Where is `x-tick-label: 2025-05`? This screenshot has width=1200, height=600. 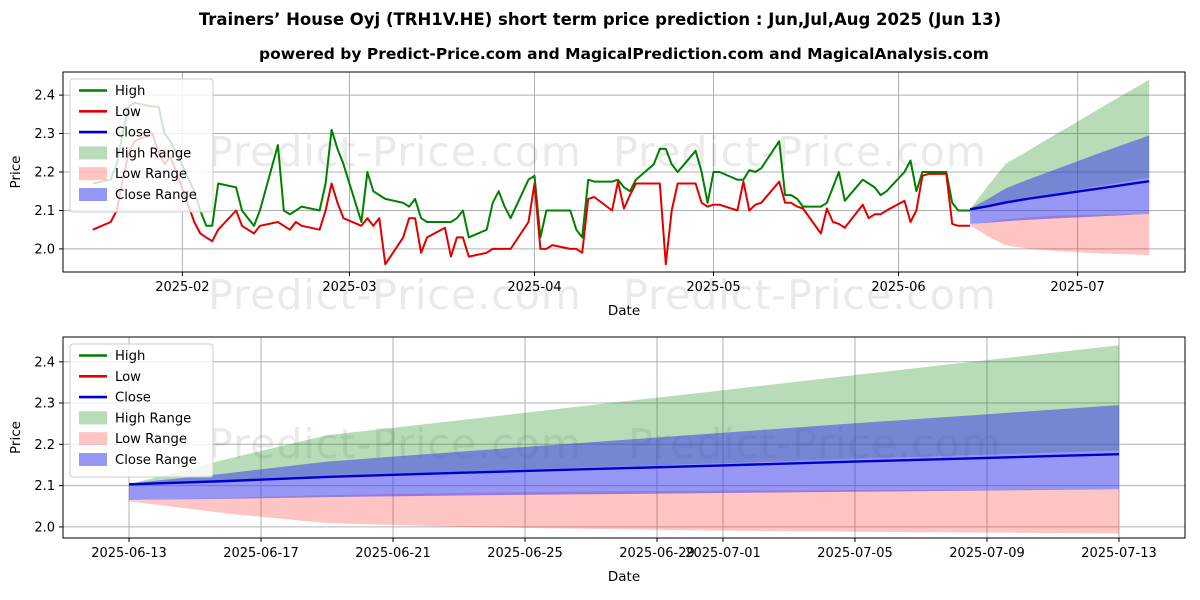
x-tick-label: 2025-05 is located at coordinates (713, 287).